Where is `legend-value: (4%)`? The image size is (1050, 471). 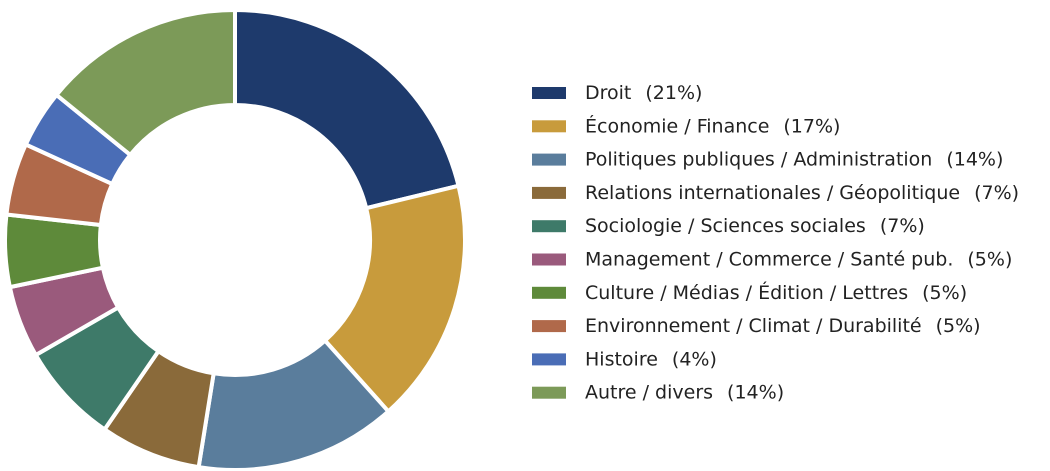 legend-value: (4%) is located at coordinates (694, 359).